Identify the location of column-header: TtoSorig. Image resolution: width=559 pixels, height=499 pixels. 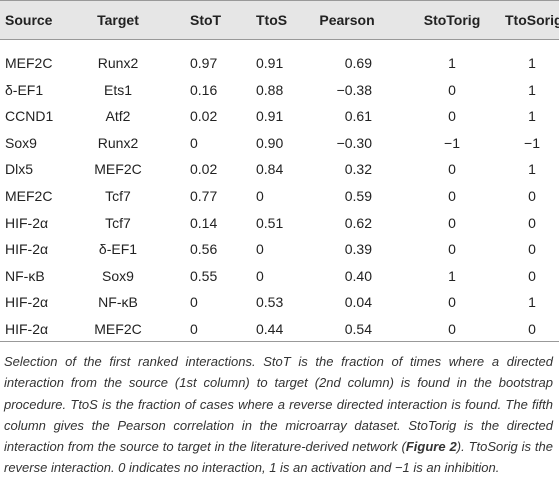
(532, 20).